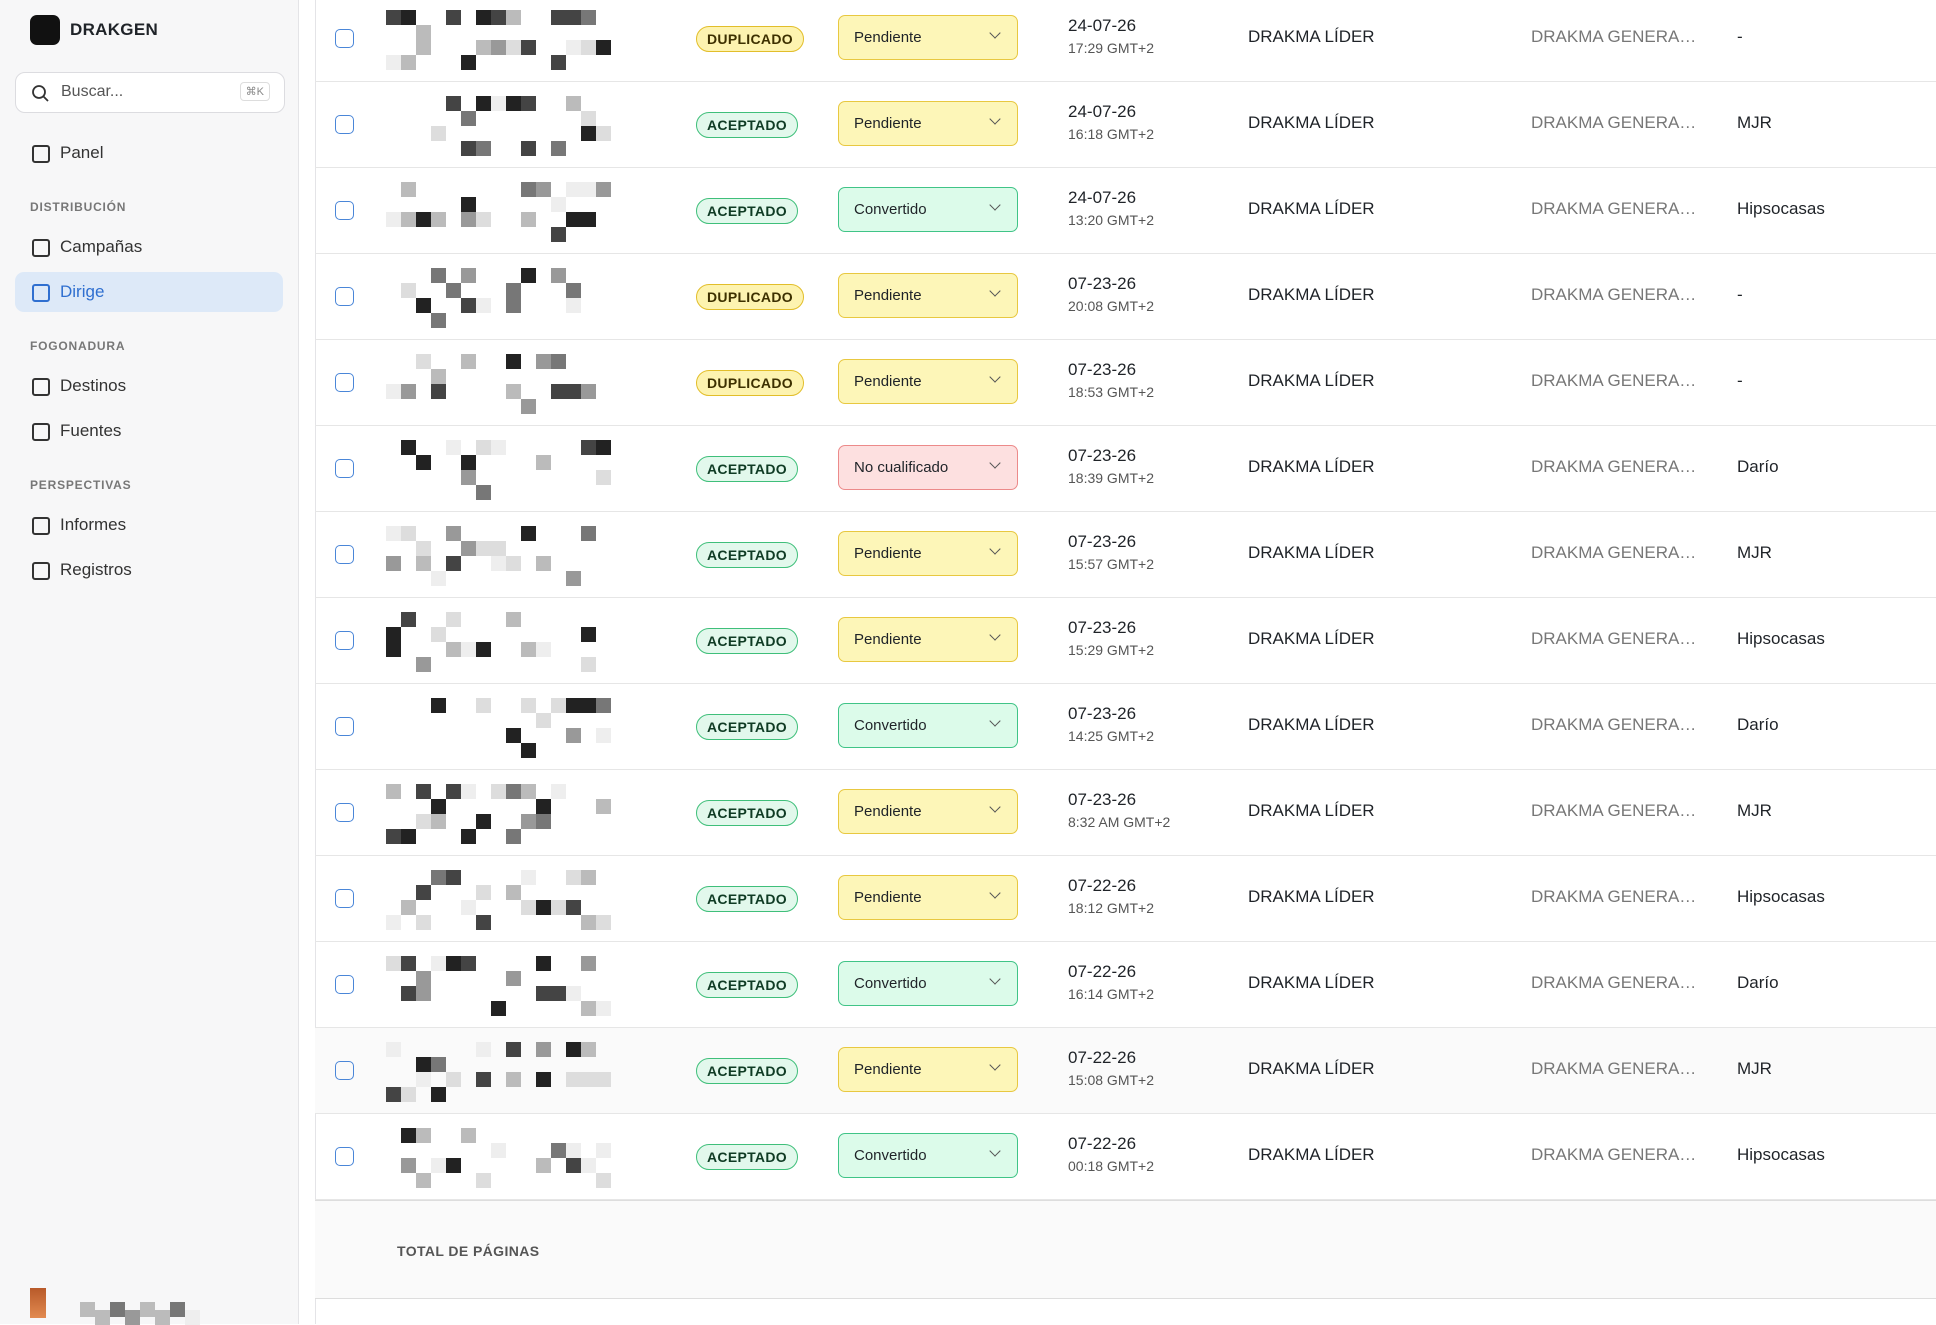 This screenshot has height=1325, width=1936. Describe the element at coordinates (1781, 638) in the screenshot. I see `agent: Hipsocasas` at that location.